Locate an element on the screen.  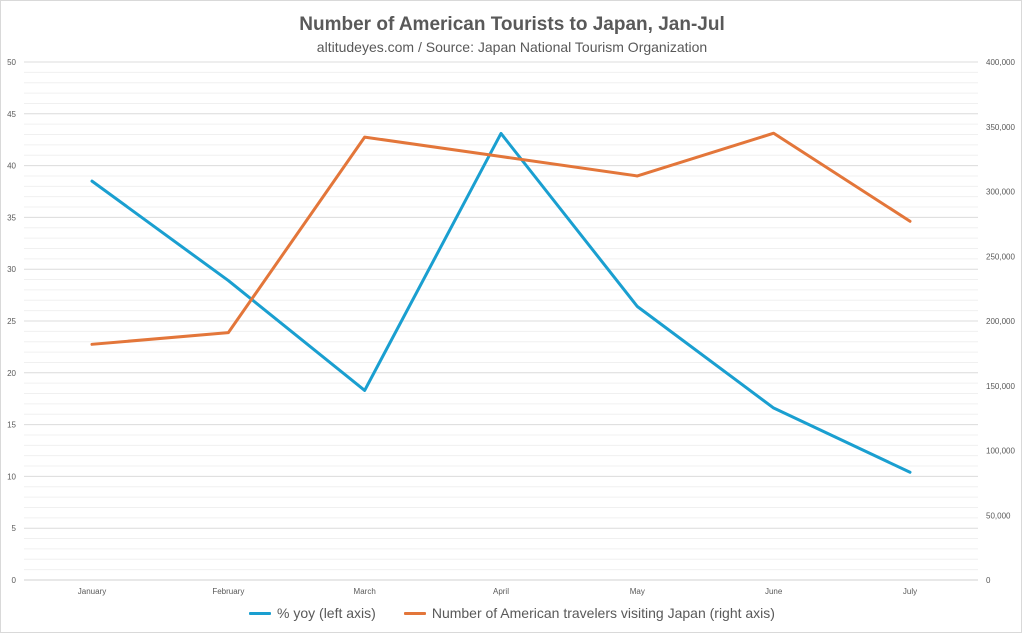
left-axis-tick-label: 5 is located at coordinates (14, 528).